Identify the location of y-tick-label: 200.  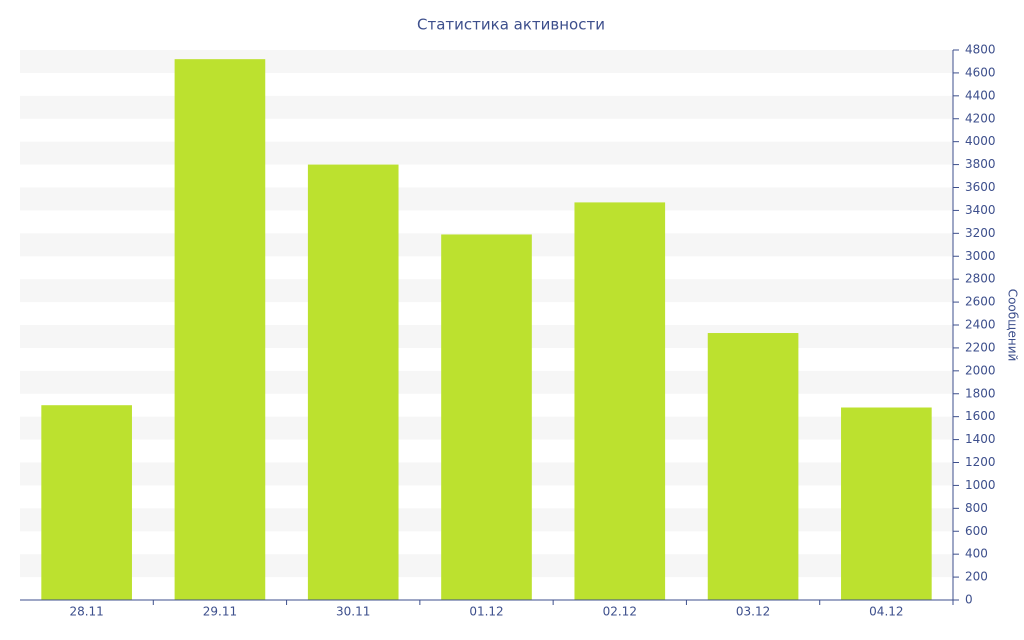
(976, 577).